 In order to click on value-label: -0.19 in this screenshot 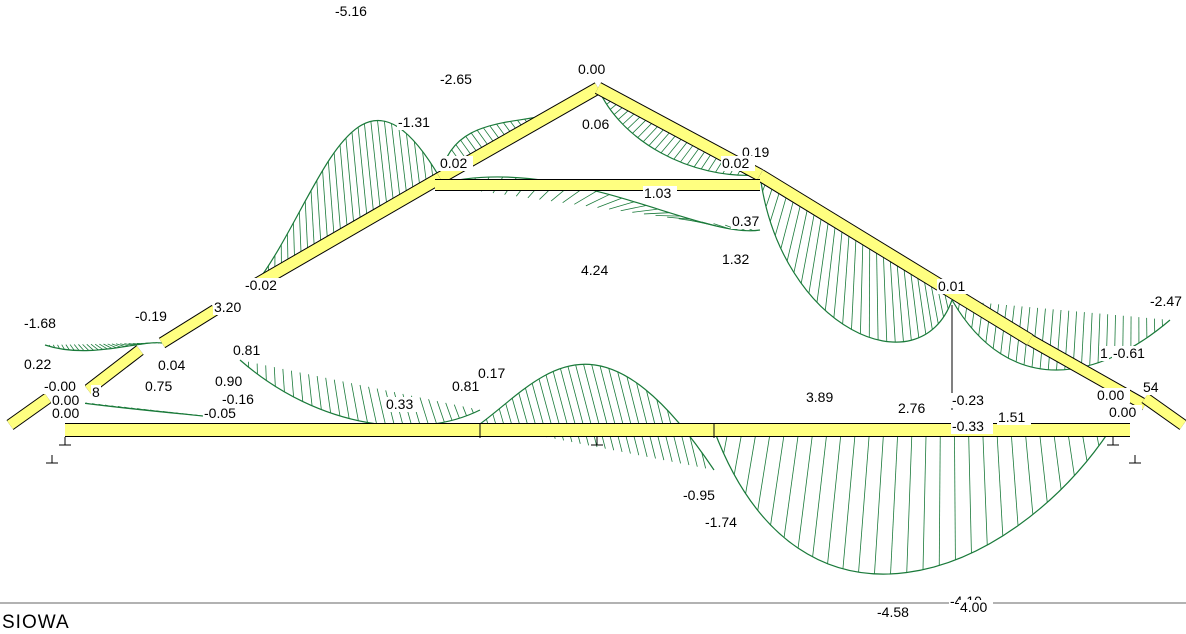, I will do `click(151, 316)`.